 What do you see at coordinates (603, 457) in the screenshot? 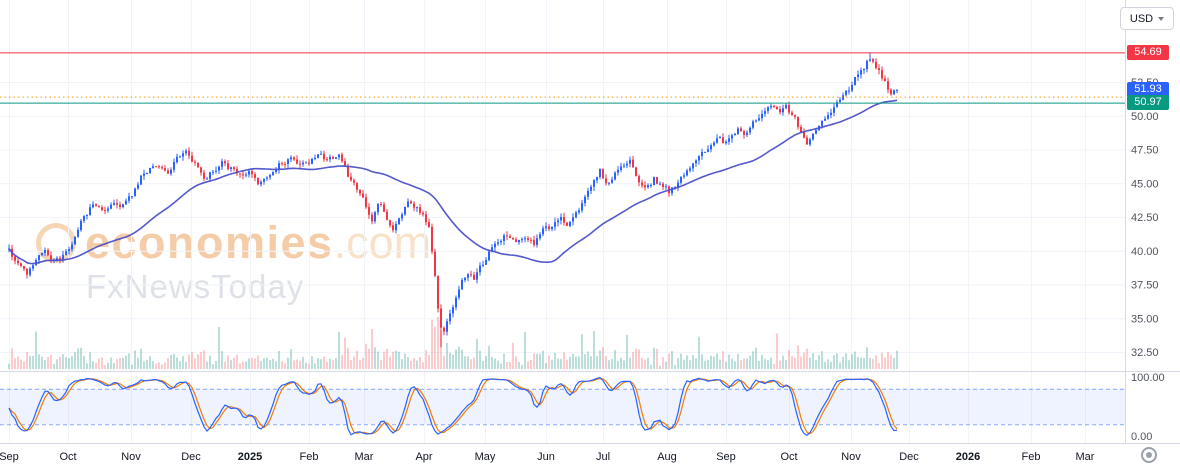
I see `svg-text: Jul` at bounding box center [603, 457].